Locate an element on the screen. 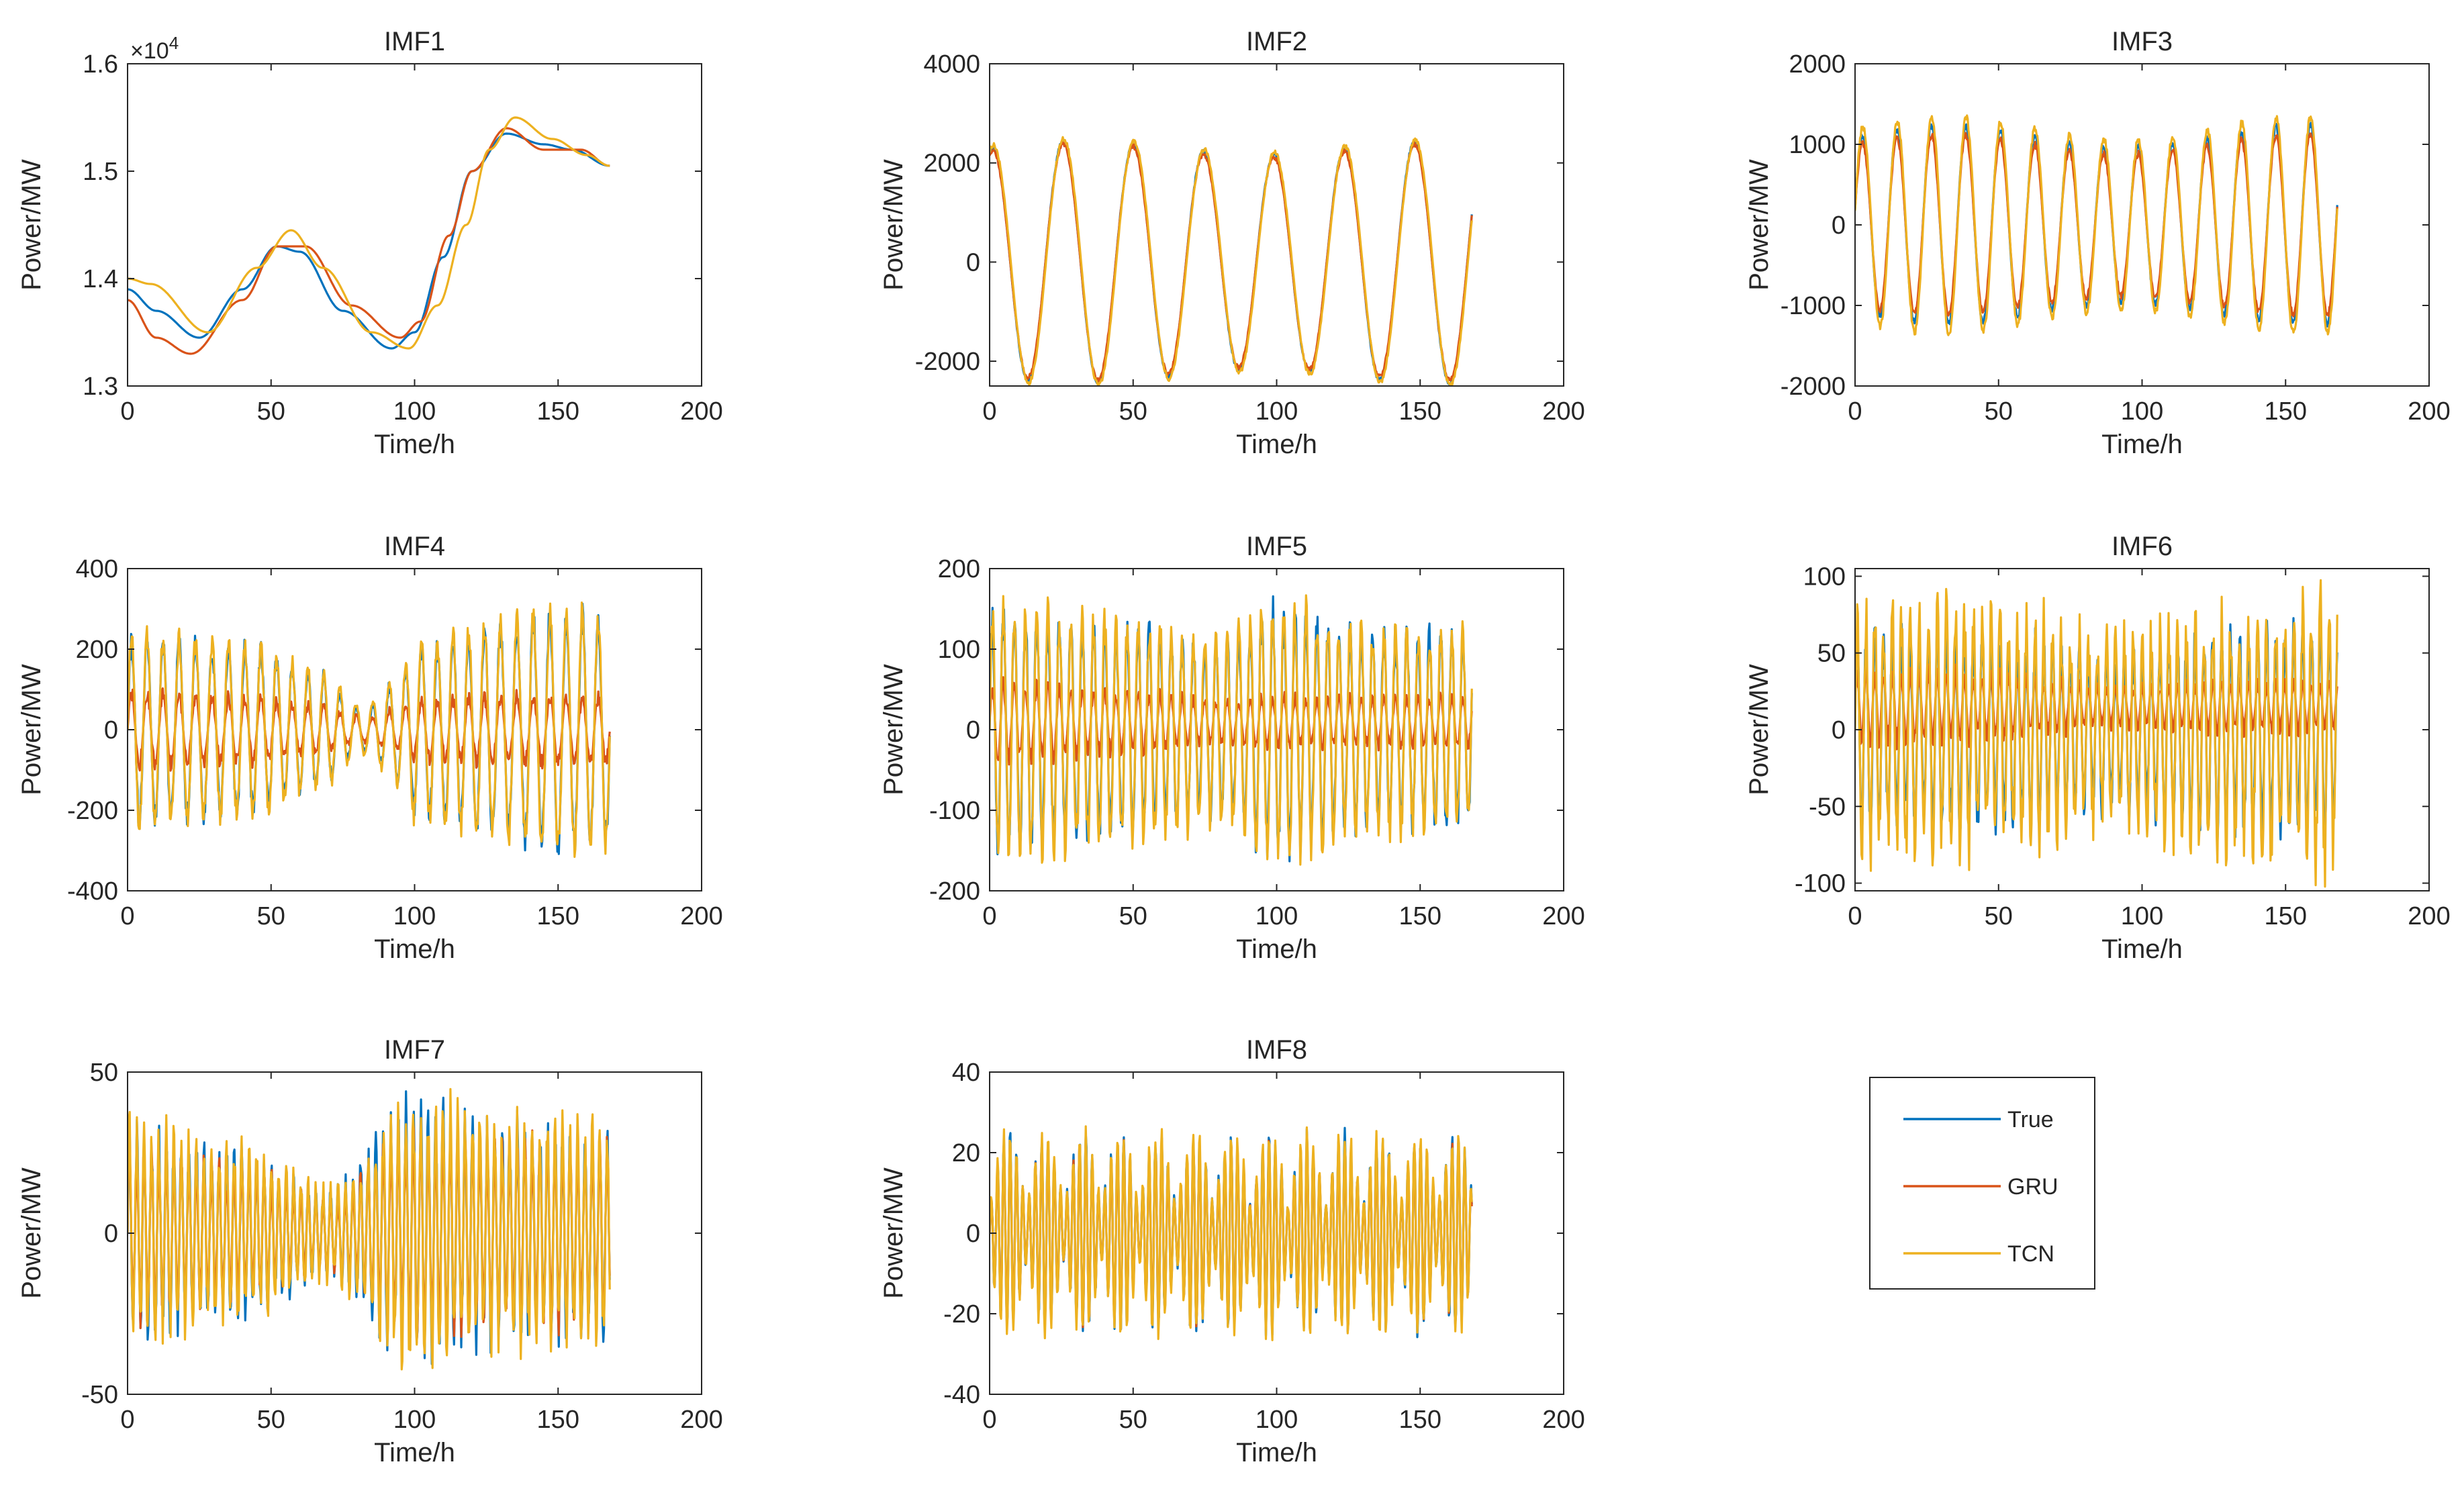 This screenshot has width=2464, height=1497. axis-exponent-label: ×10⁴ is located at coordinates (154, 49).